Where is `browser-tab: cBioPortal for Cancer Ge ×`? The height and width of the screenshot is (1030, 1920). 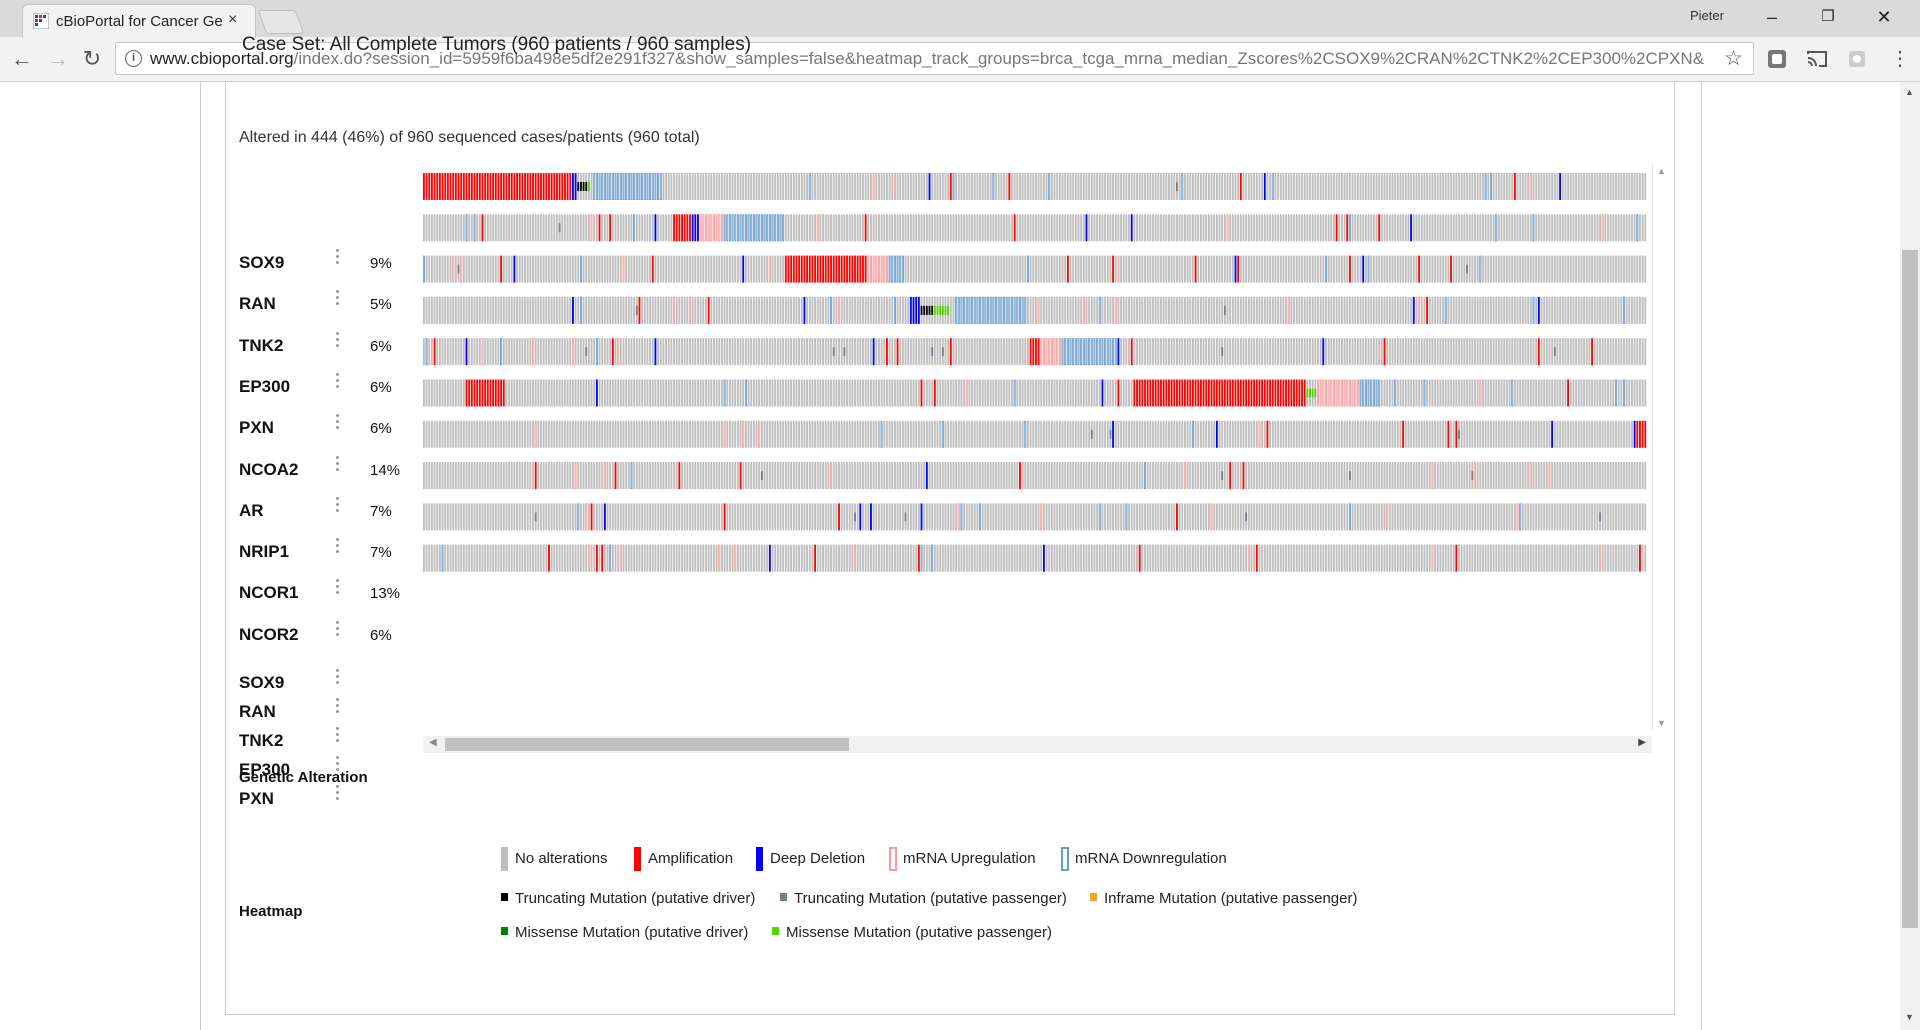
browser-tab: cBioPortal for Cancer Ge × is located at coordinates (139, 21).